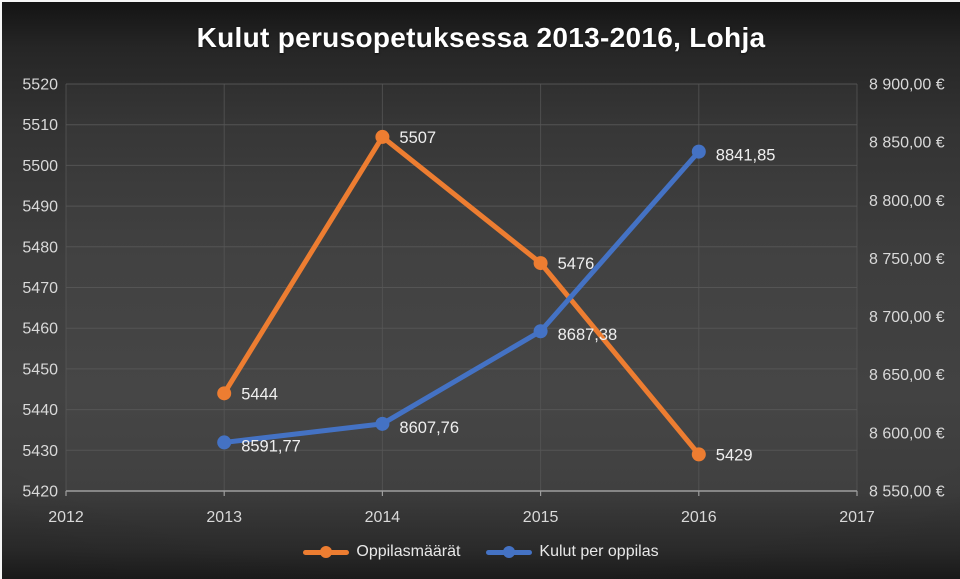  What do you see at coordinates (907, 201) in the screenshot?
I see `y-axis-right-tick-label: 8 800,00 €` at bounding box center [907, 201].